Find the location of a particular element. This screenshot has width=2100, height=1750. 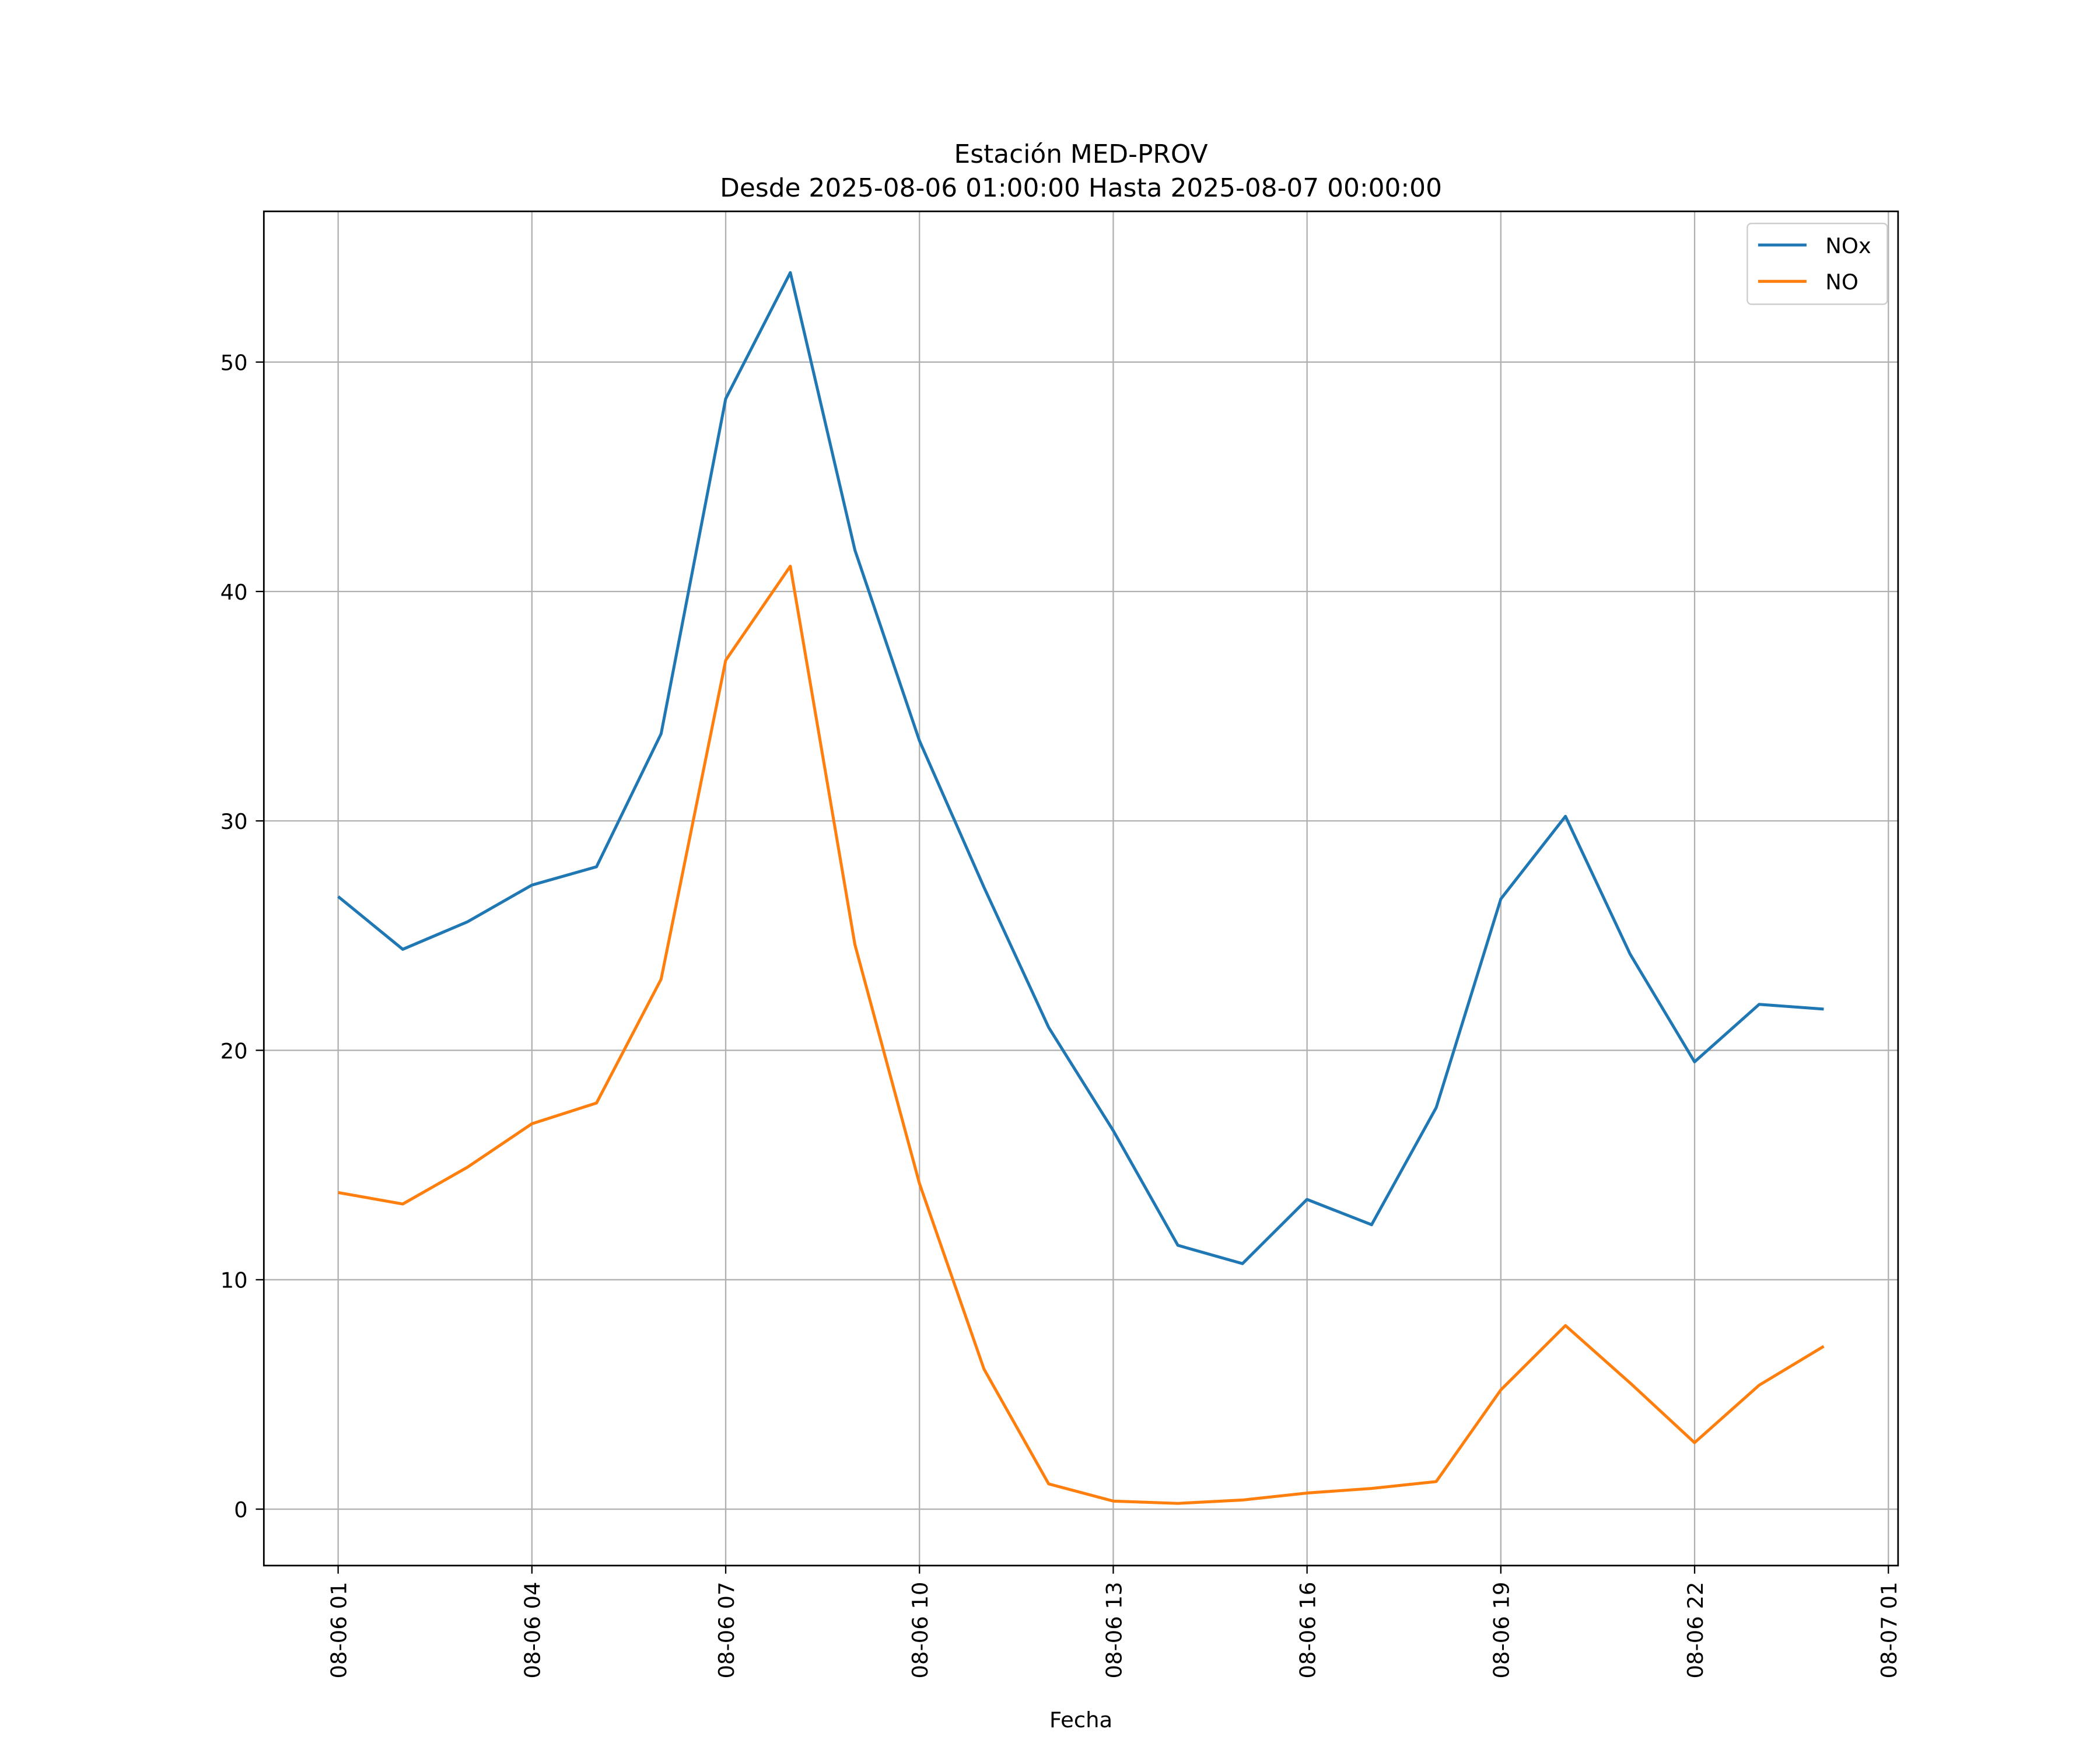

x-tick-label: 08-07 01 is located at coordinates (1889, 1630).